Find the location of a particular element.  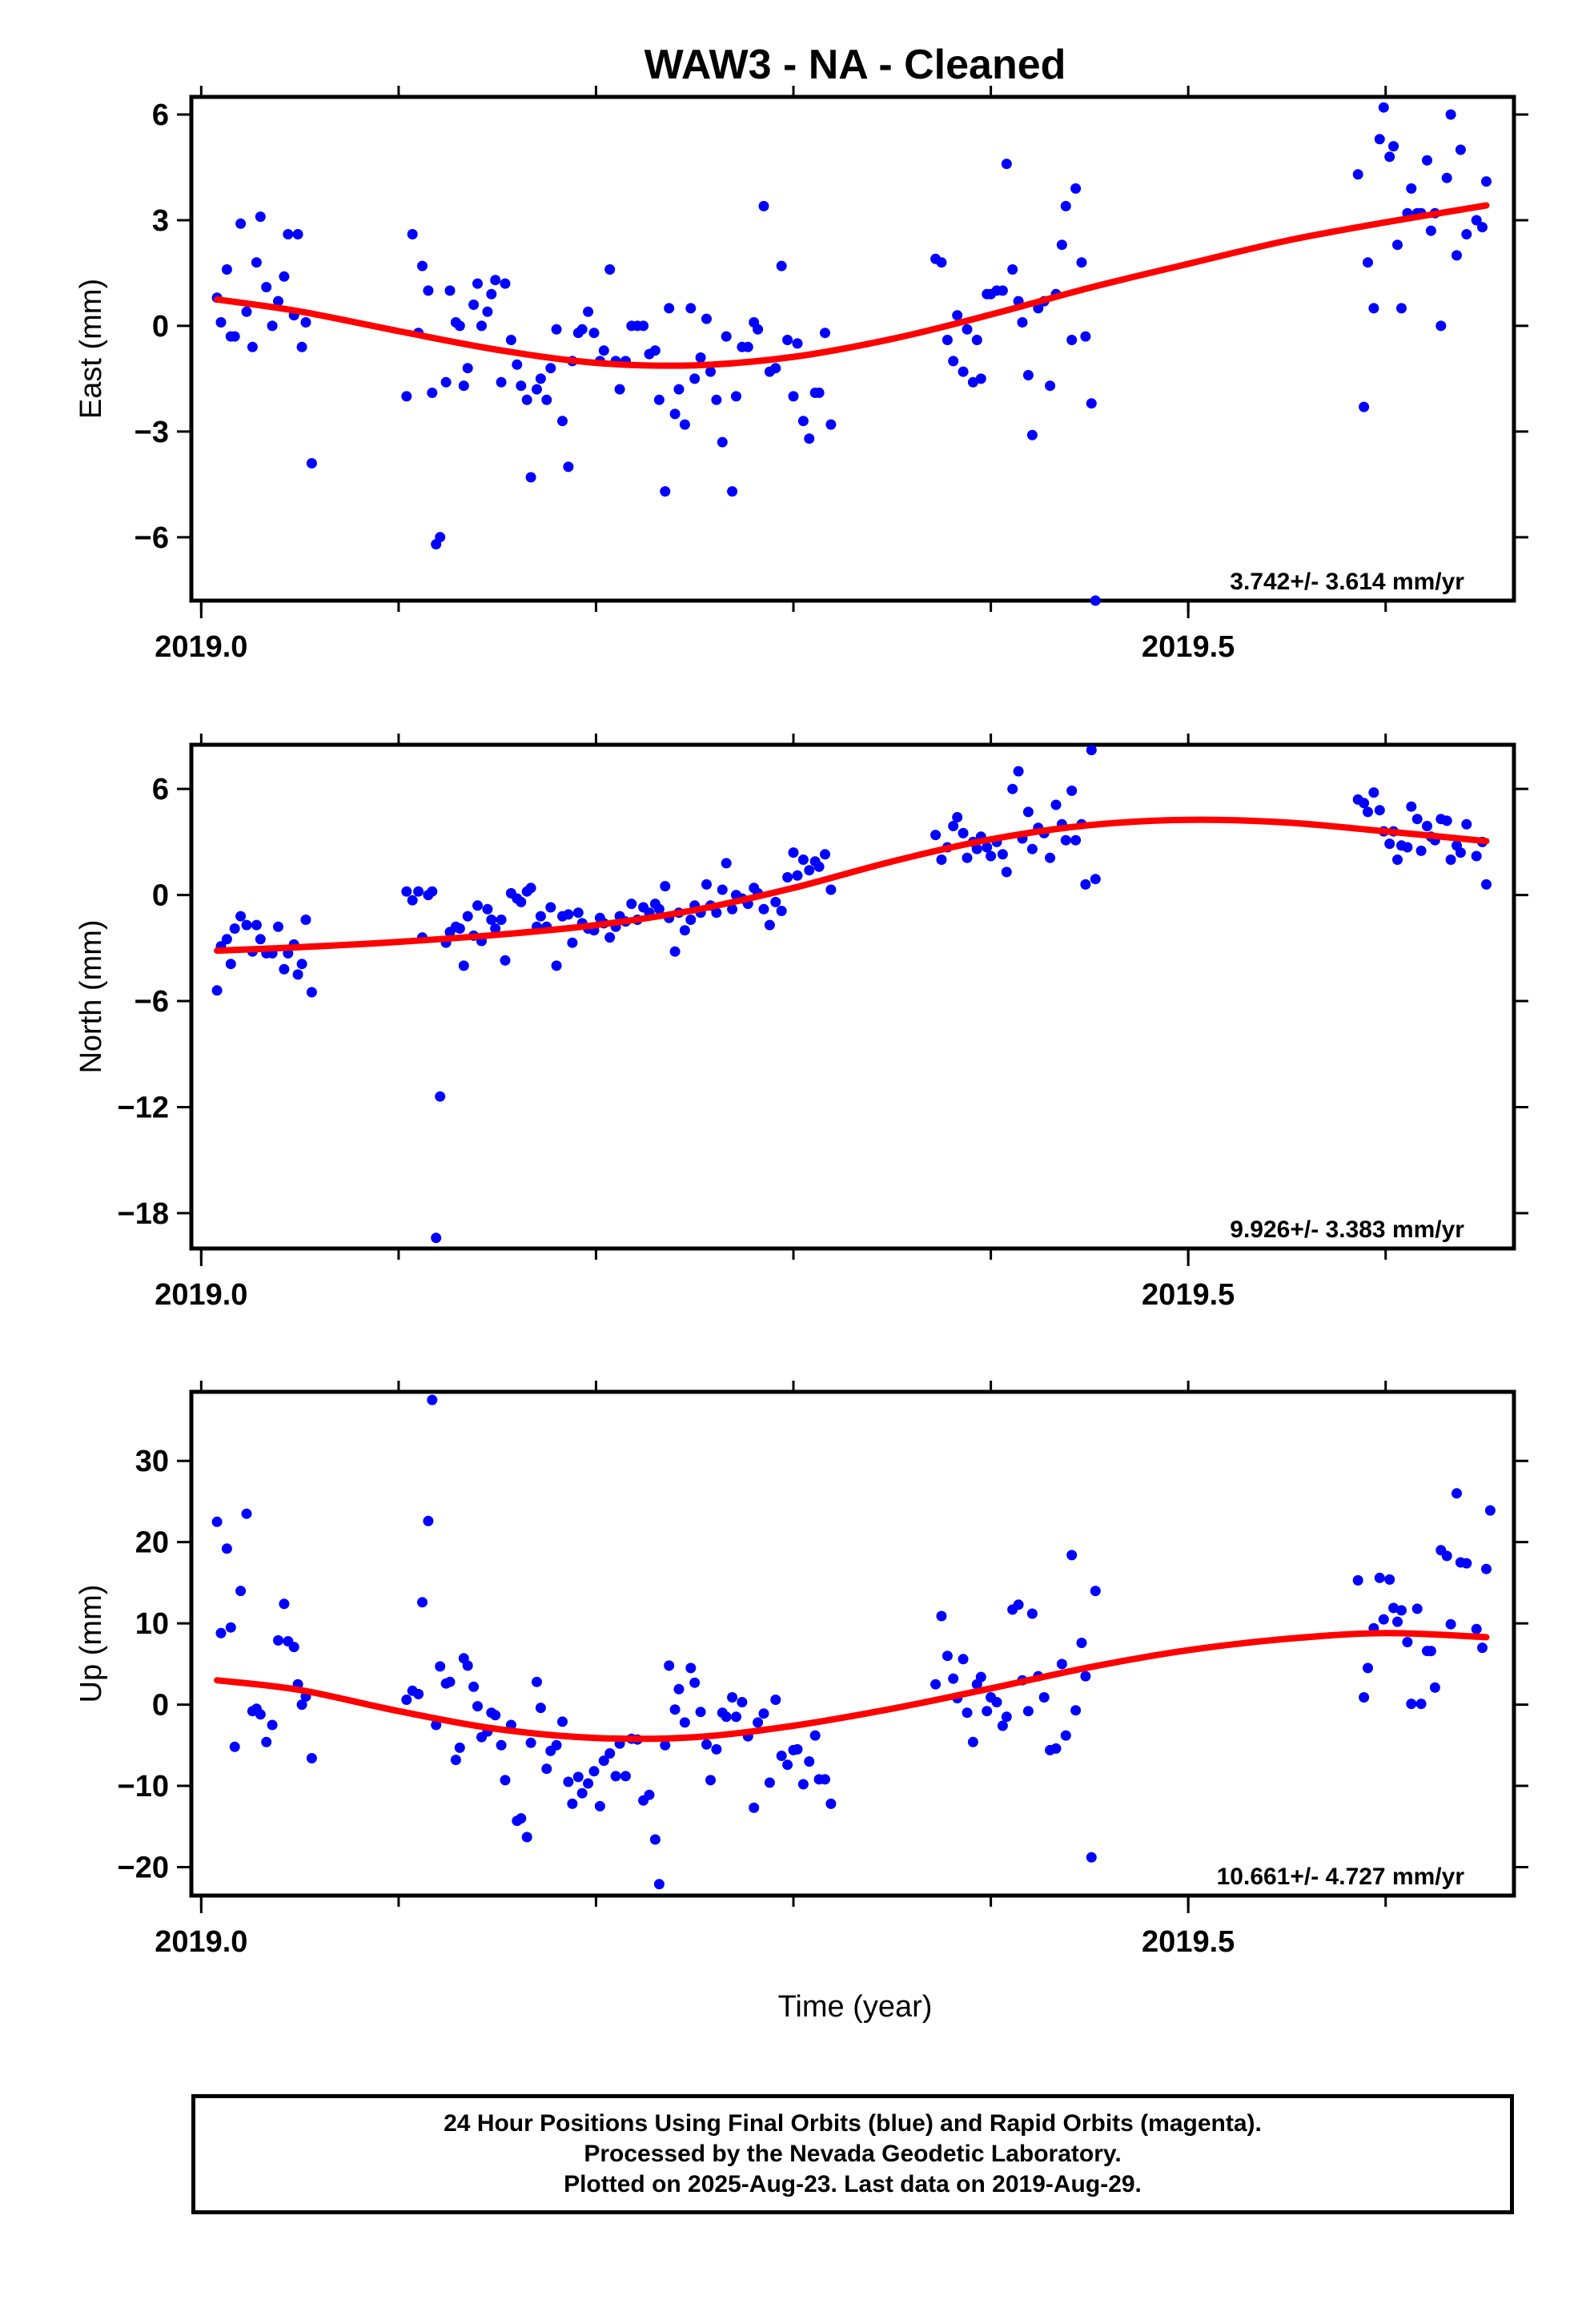

east-fit-curve is located at coordinates (852, 285).